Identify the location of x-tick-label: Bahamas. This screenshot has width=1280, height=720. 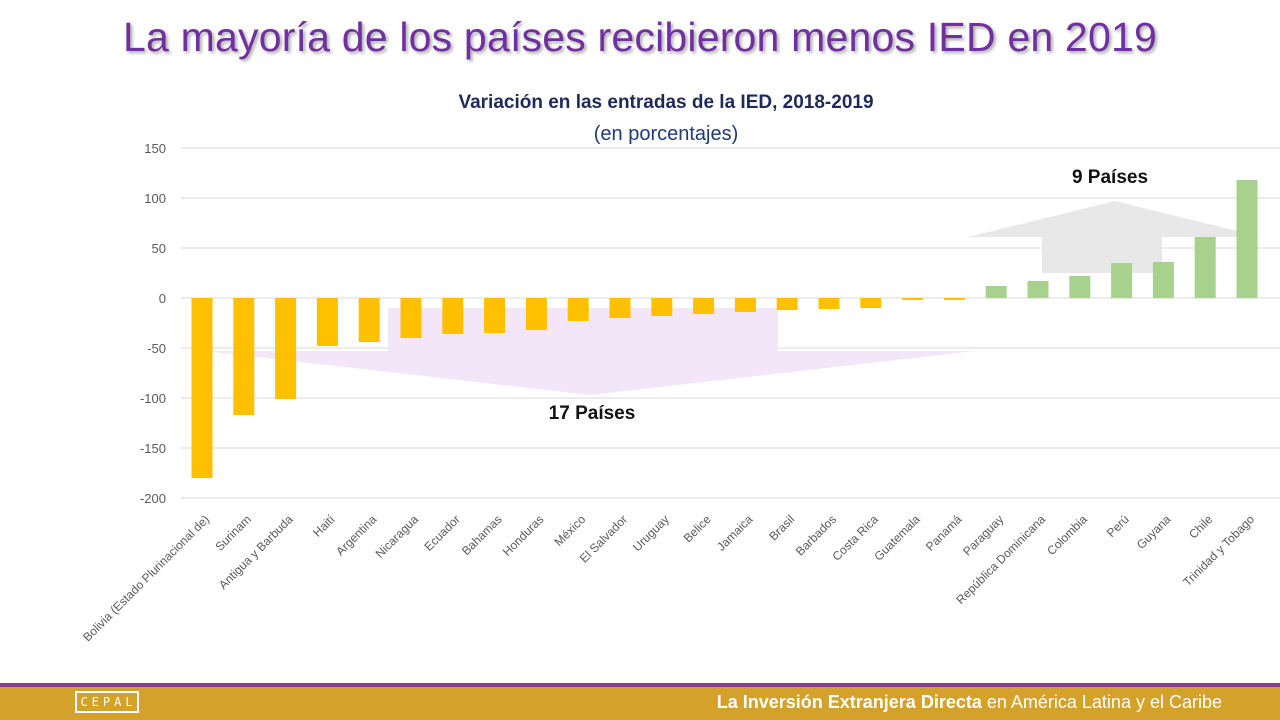
(482, 535).